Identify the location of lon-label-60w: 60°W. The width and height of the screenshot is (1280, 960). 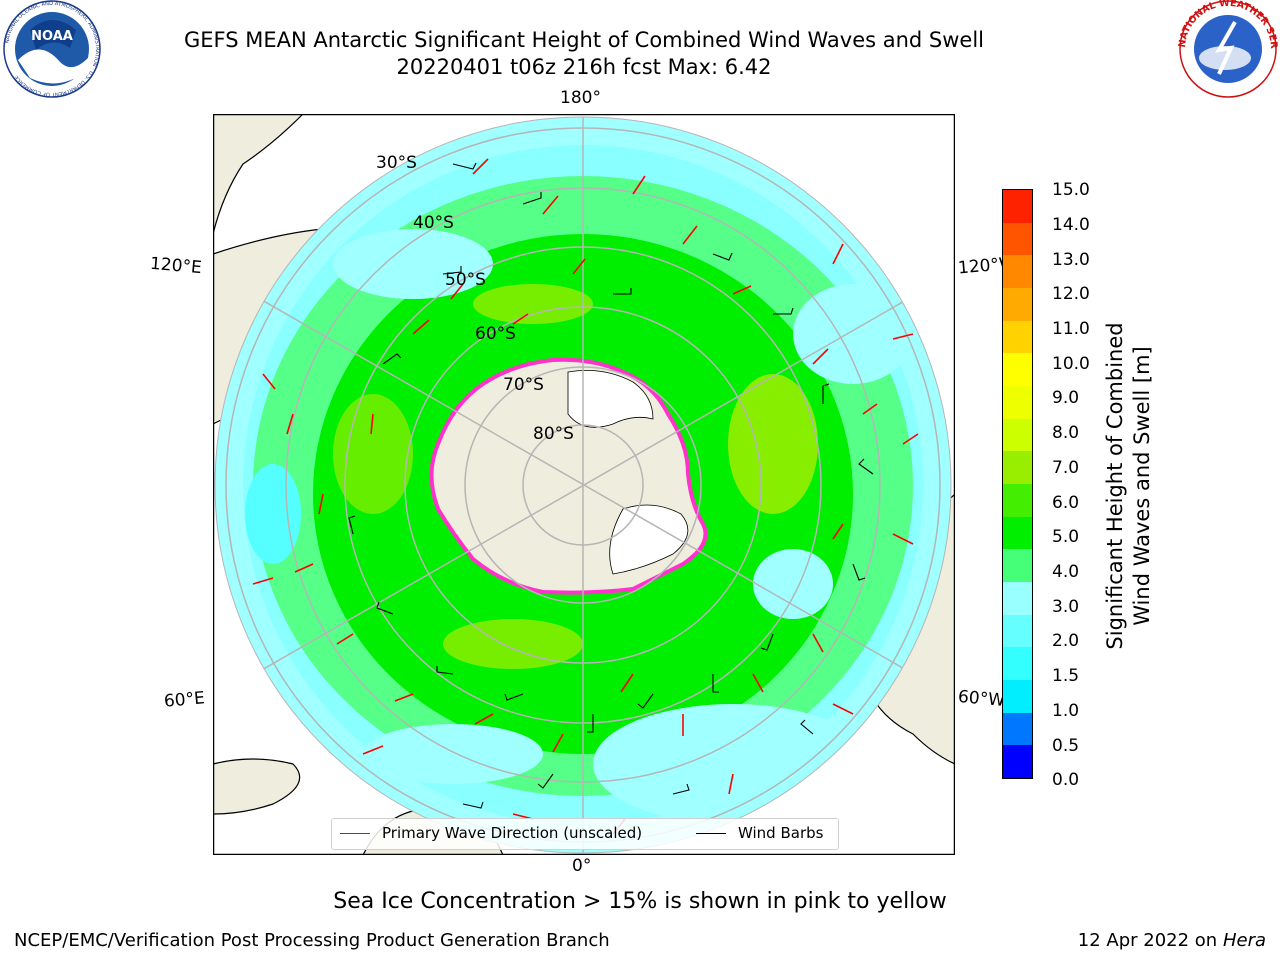
(981, 699).